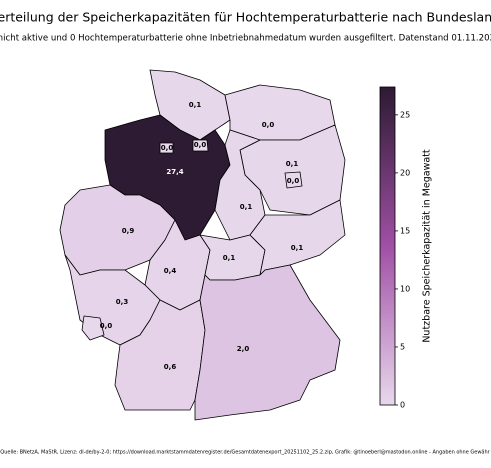 The width and height of the screenshot is (491, 468). Describe the element at coordinates (405, 172) in the screenshot. I see `colorbar-tick-label: 20` at that location.